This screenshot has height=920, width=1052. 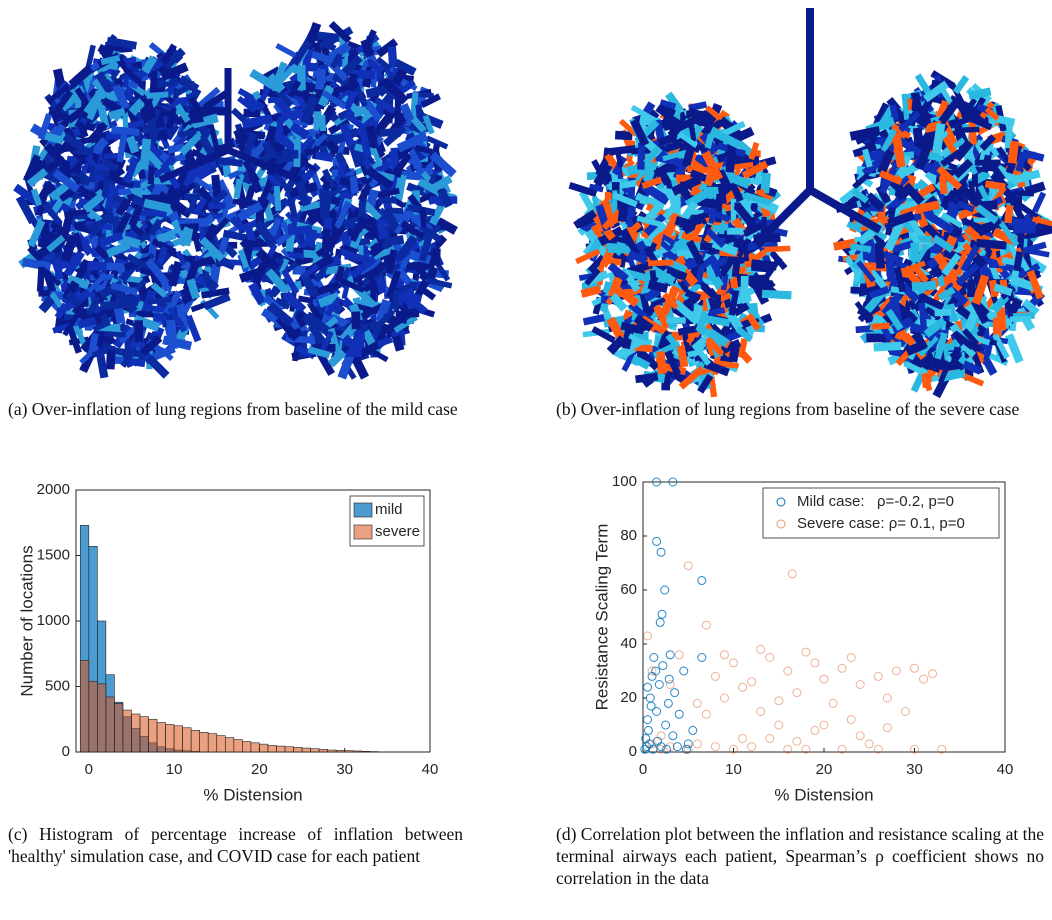 I want to click on x-tick-label: 20, so click(x=824, y=769).